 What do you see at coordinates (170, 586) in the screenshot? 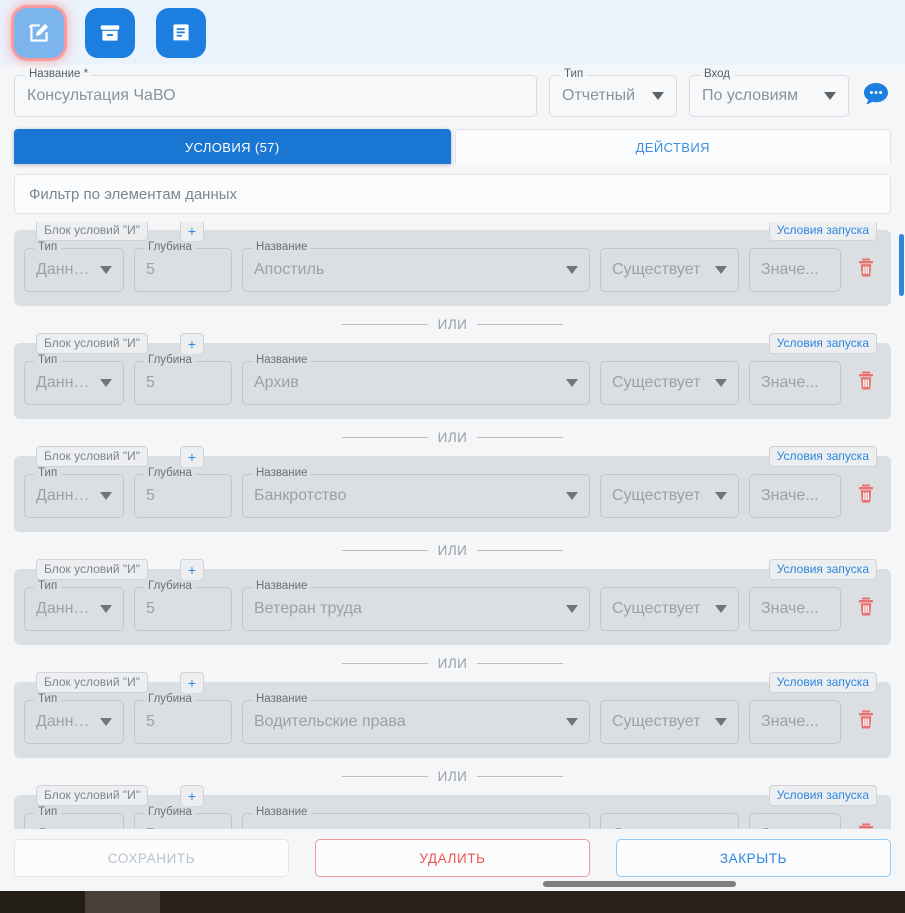
I see `condition-depth-label: Глубина` at bounding box center [170, 586].